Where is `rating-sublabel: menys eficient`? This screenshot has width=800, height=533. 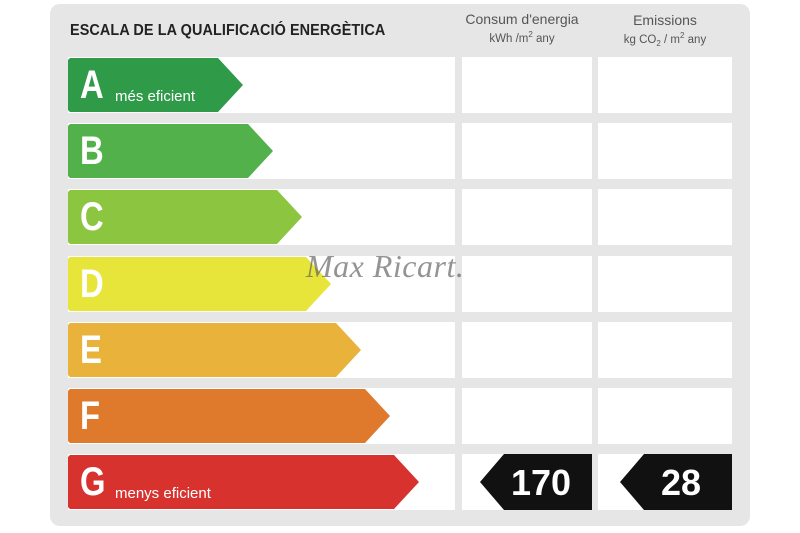 rating-sublabel: menys eficient is located at coordinates (163, 493).